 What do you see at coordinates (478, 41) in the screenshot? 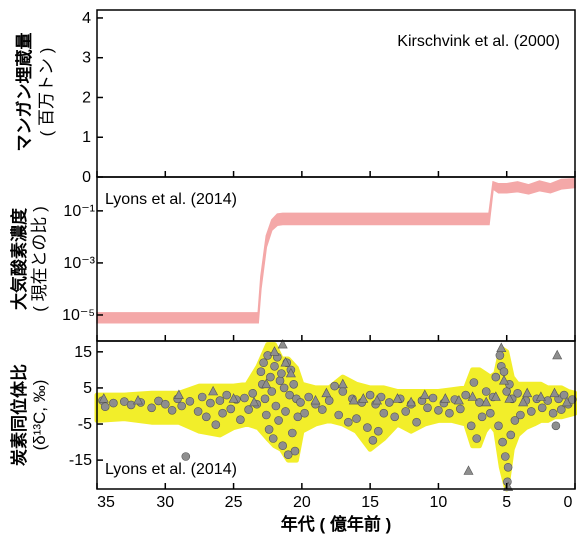
I see `manganese-annotation: Kirschvink et al. (2000)` at bounding box center [478, 41].